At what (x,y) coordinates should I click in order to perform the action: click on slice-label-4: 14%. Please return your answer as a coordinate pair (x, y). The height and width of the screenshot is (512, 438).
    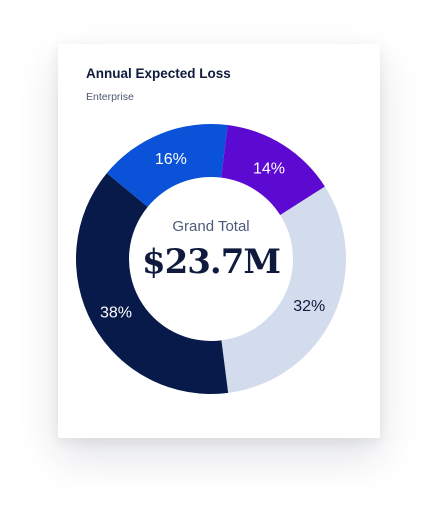
    Looking at the image, I should click on (269, 168).